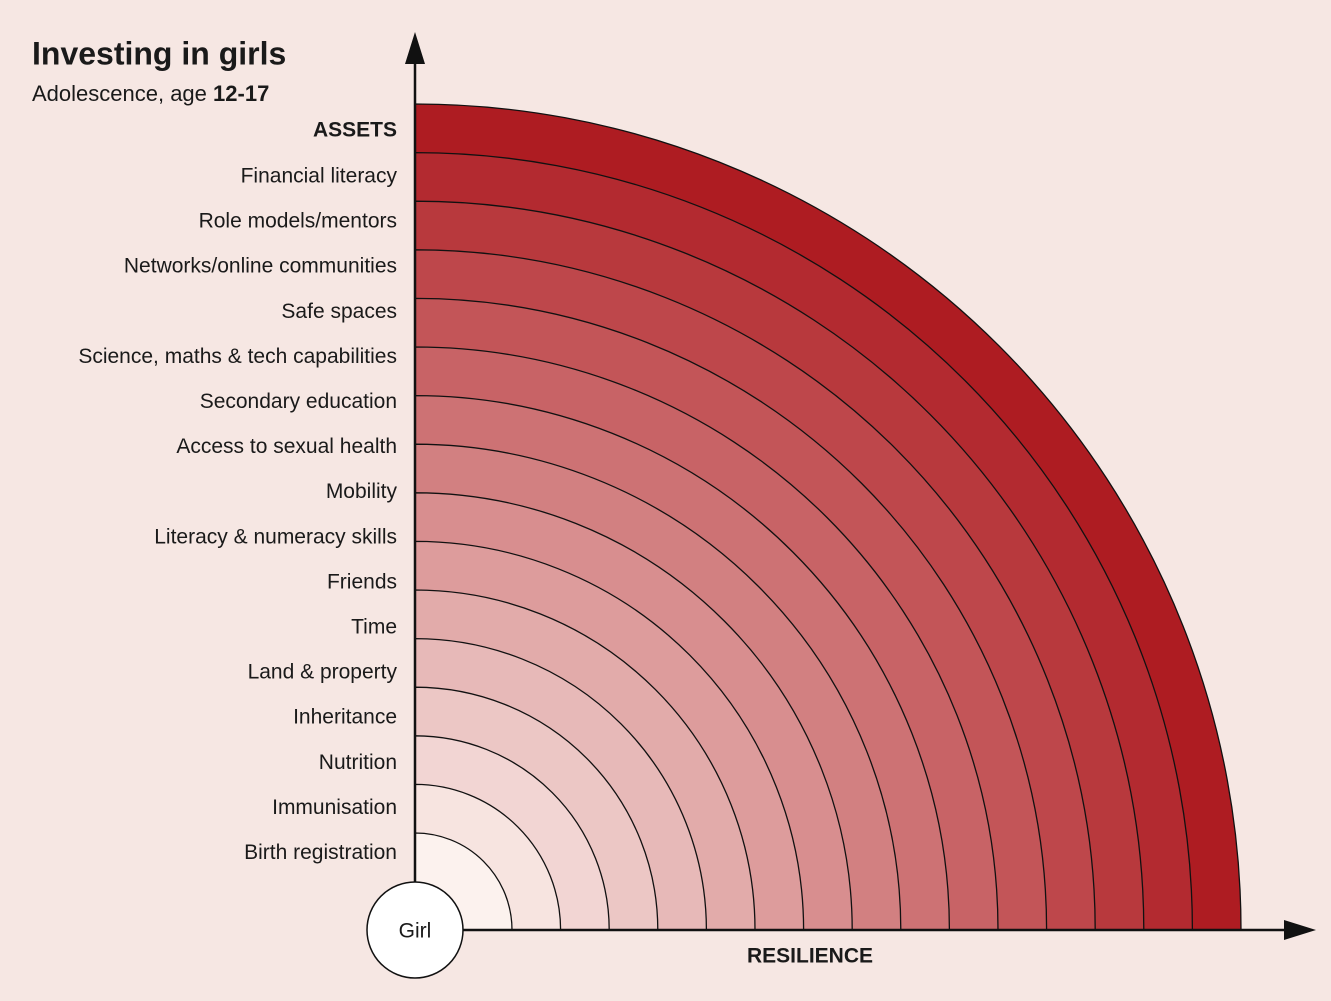  Describe the element at coordinates (358, 762) in the screenshot. I see `asset-label: Nutrition` at that location.